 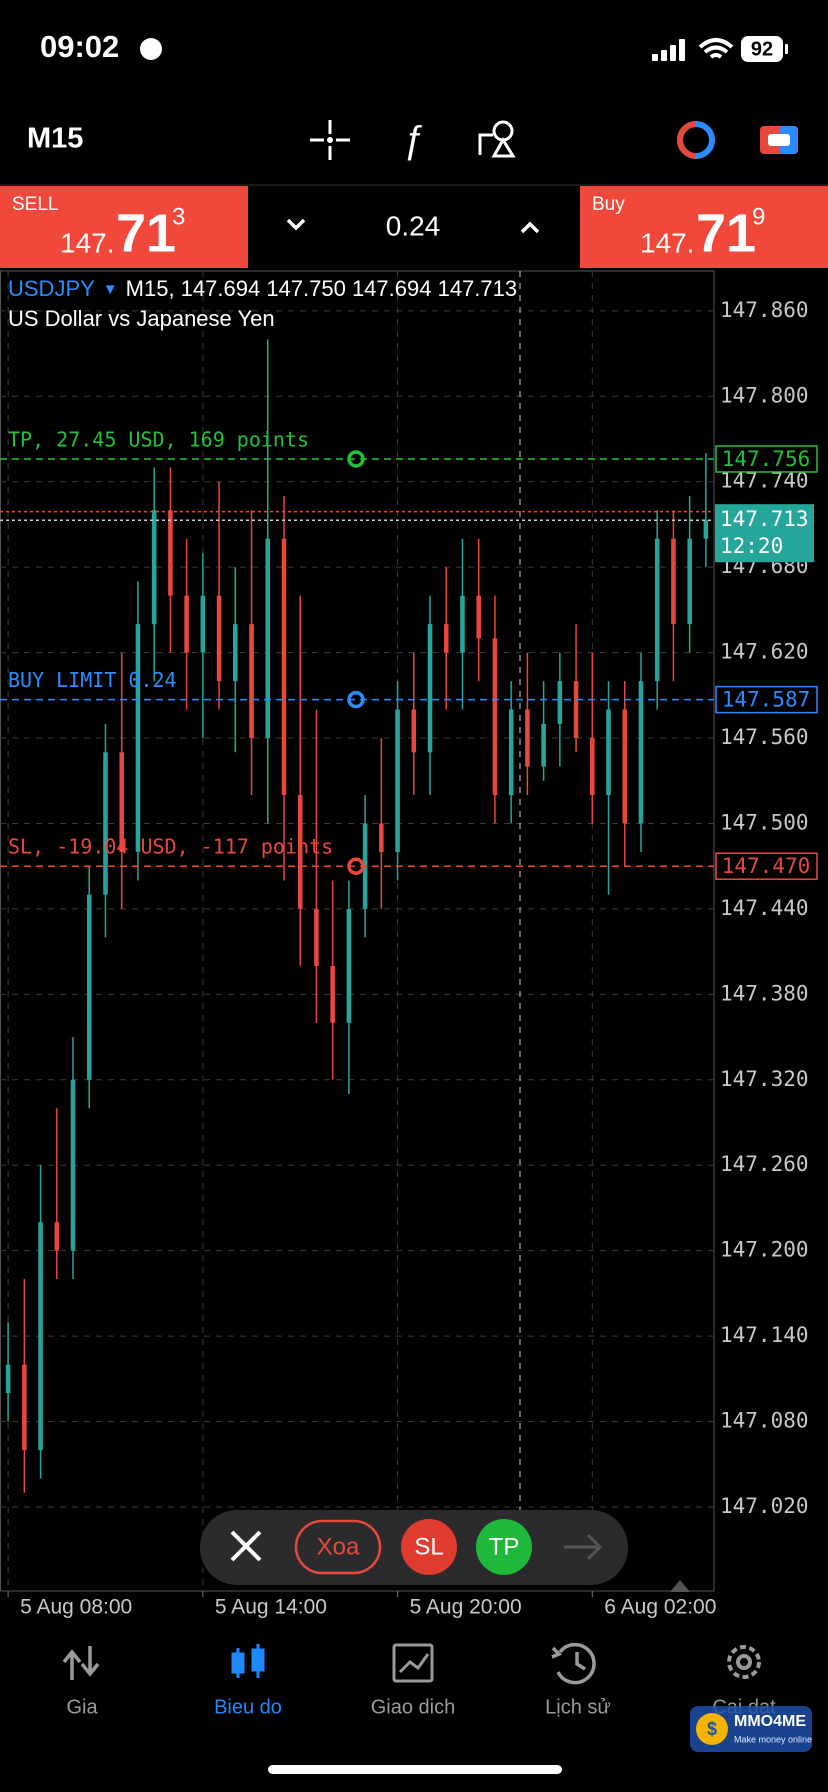 I want to click on nav-label: Lịch sử, so click(x=578, y=1707).